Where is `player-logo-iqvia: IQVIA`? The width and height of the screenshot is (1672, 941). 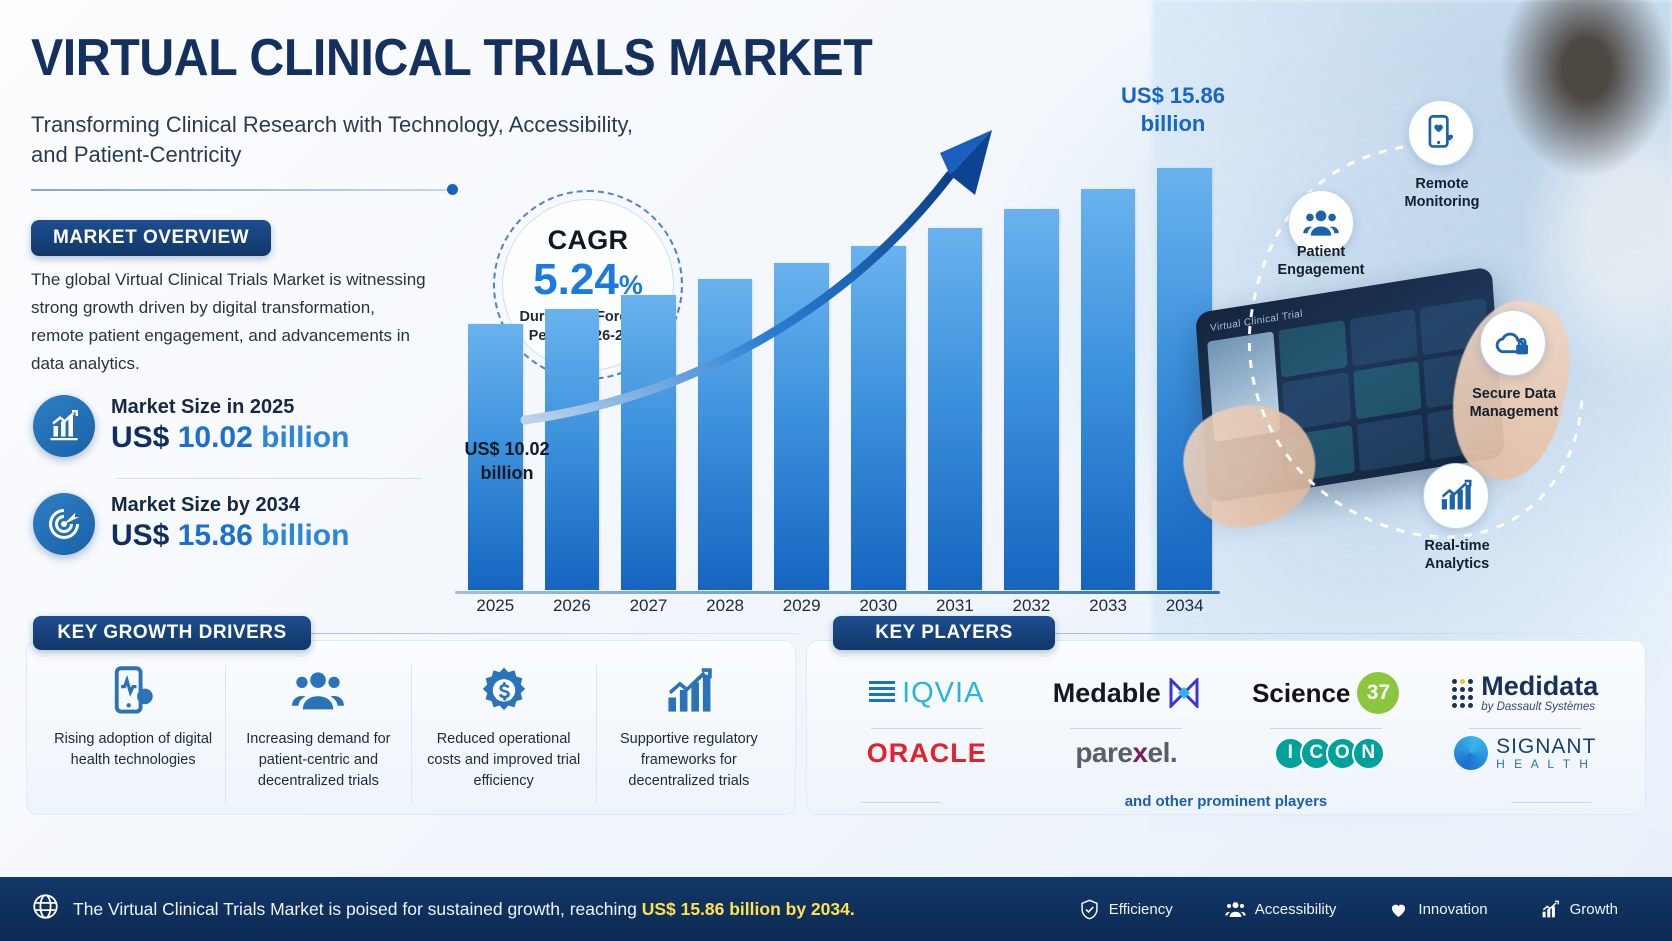
player-logo-iqvia: IQVIA is located at coordinates (927, 696).